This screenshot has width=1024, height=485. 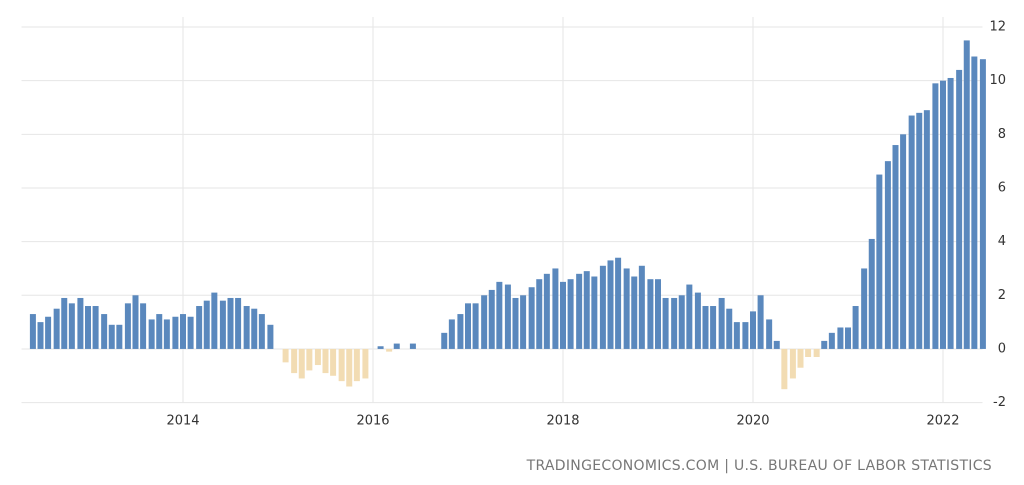 I want to click on y-tick-label: 8, so click(x=1002, y=134).